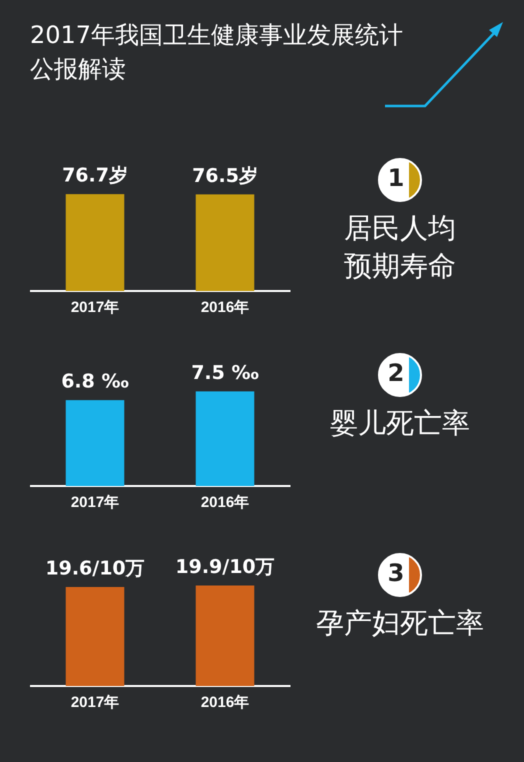  What do you see at coordinates (225, 175) in the screenshot?
I see `data-label: 76.5岁` at bounding box center [225, 175].